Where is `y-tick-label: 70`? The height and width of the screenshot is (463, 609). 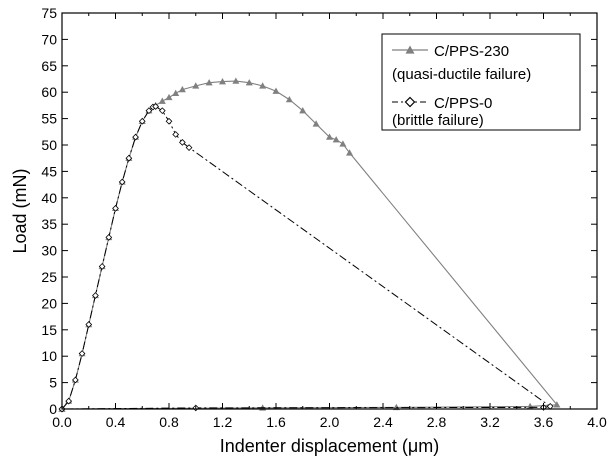 y-tick-label: 70 is located at coordinates (49, 39).